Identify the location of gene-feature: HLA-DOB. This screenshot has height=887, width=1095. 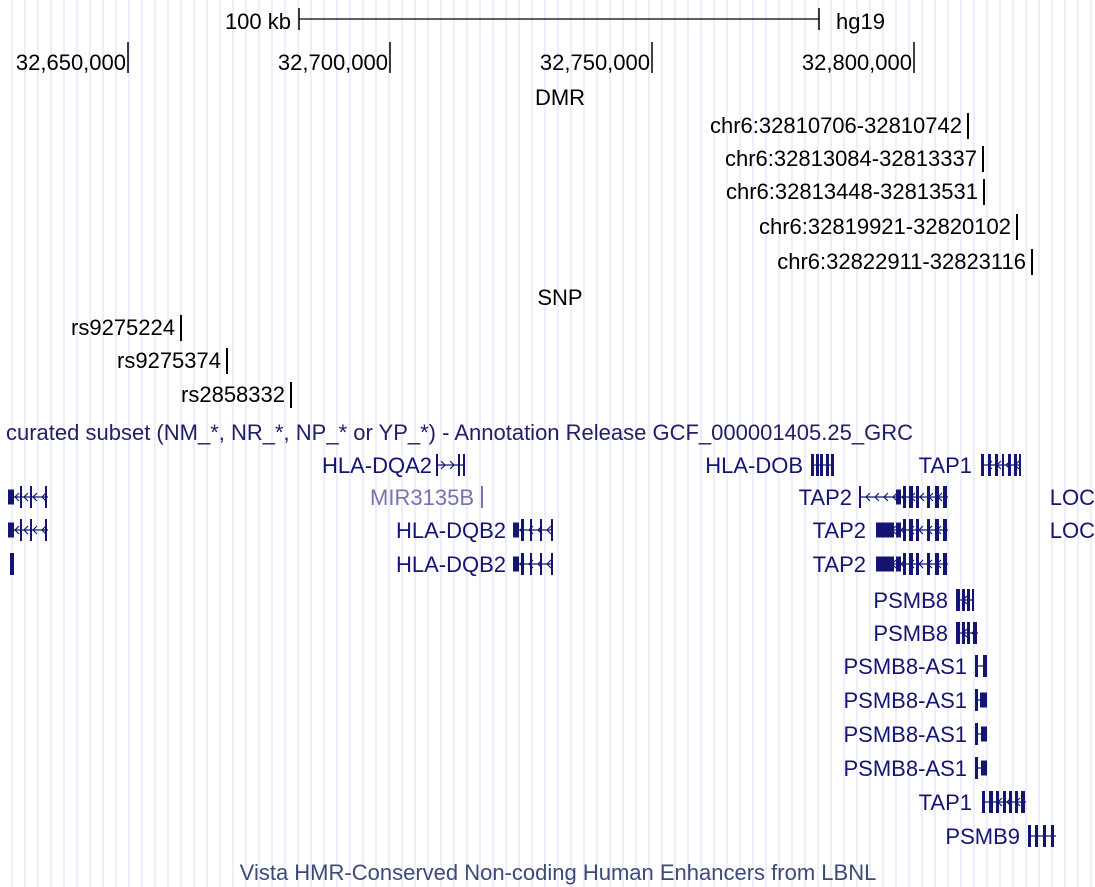
(769, 465).